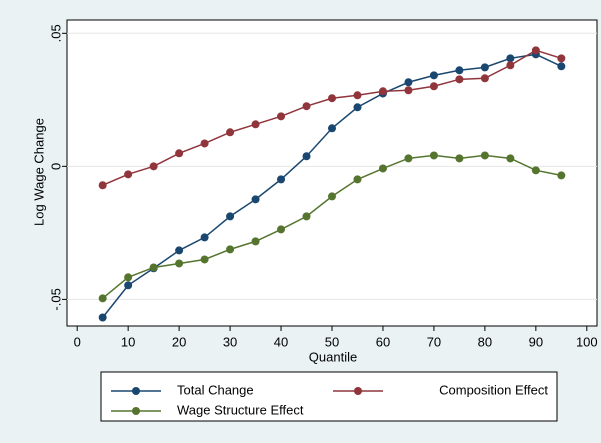 The image size is (601, 443). I want to click on y-tick-label: -.05, so click(55, 299).